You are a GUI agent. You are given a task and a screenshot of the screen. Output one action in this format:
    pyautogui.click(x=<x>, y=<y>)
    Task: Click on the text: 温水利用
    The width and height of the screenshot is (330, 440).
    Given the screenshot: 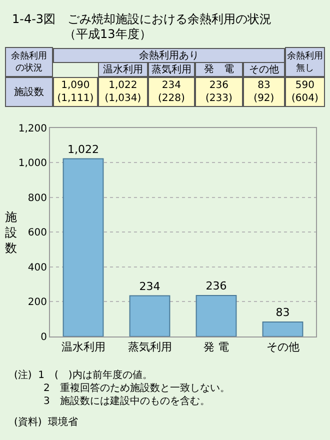 What is the action you would take?
    pyautogui.click(x=123, y=70)
    